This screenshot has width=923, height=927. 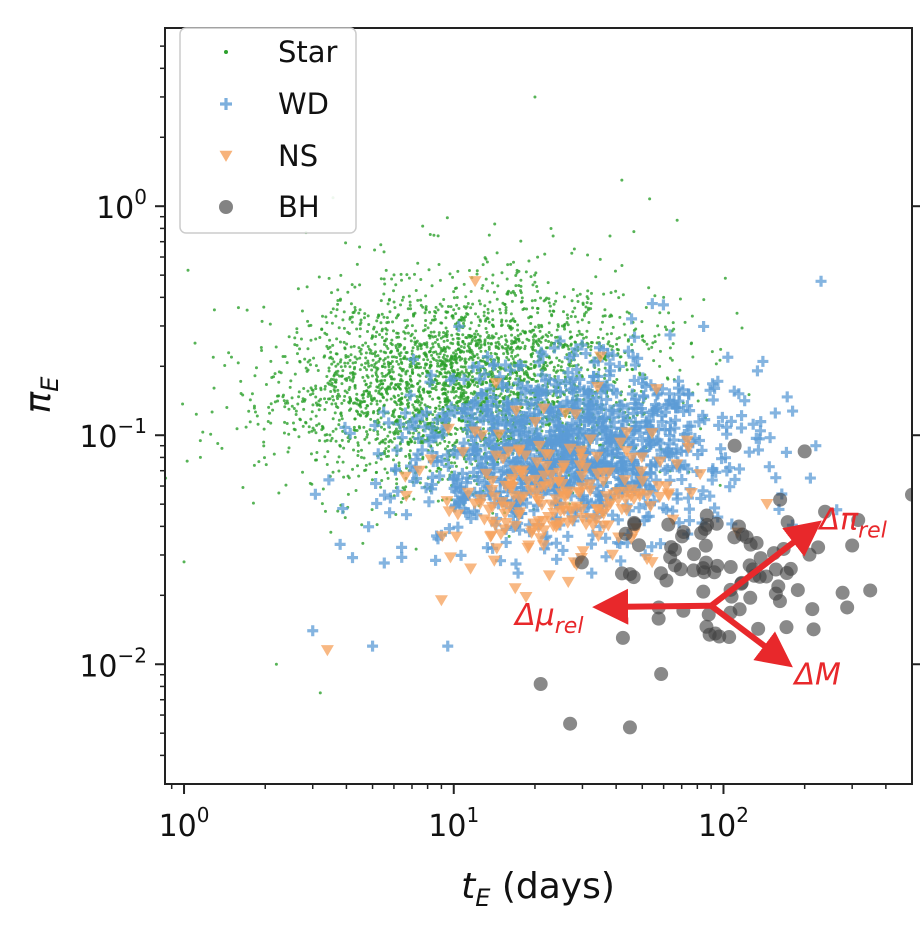 What do you see at coordinates (121, 205) in the screenshot?
I see `y-tick-label: 100` at bounding box center [121, 205].